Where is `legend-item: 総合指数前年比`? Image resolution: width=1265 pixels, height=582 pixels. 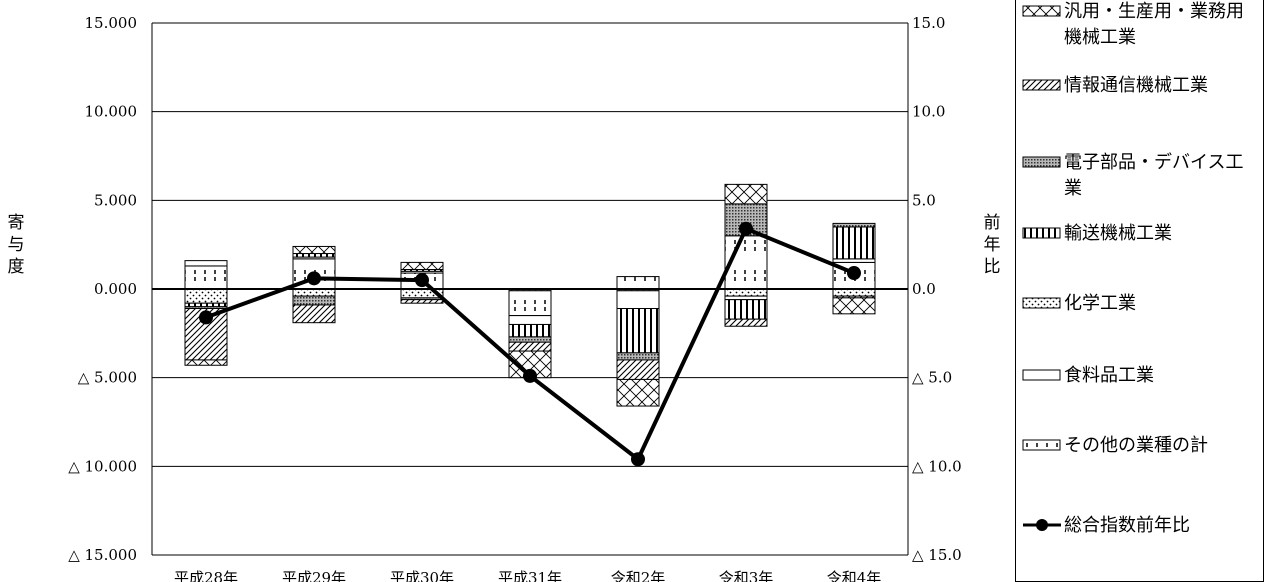 legend-item: 総合指数前年比 is located at coordinates (1138, 526).